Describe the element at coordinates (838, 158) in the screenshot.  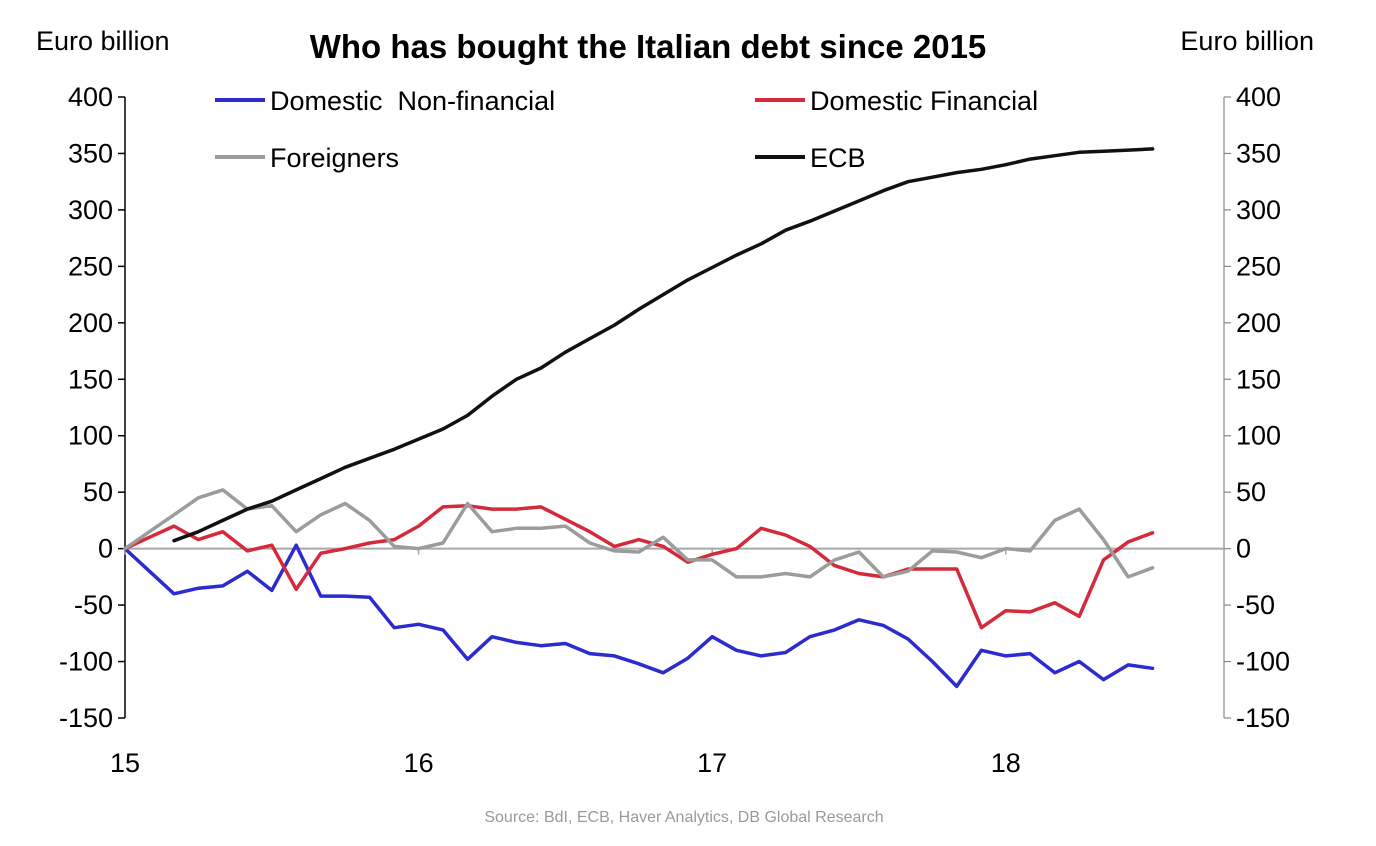
I see `legend-label-ecb: ECB` at that location.